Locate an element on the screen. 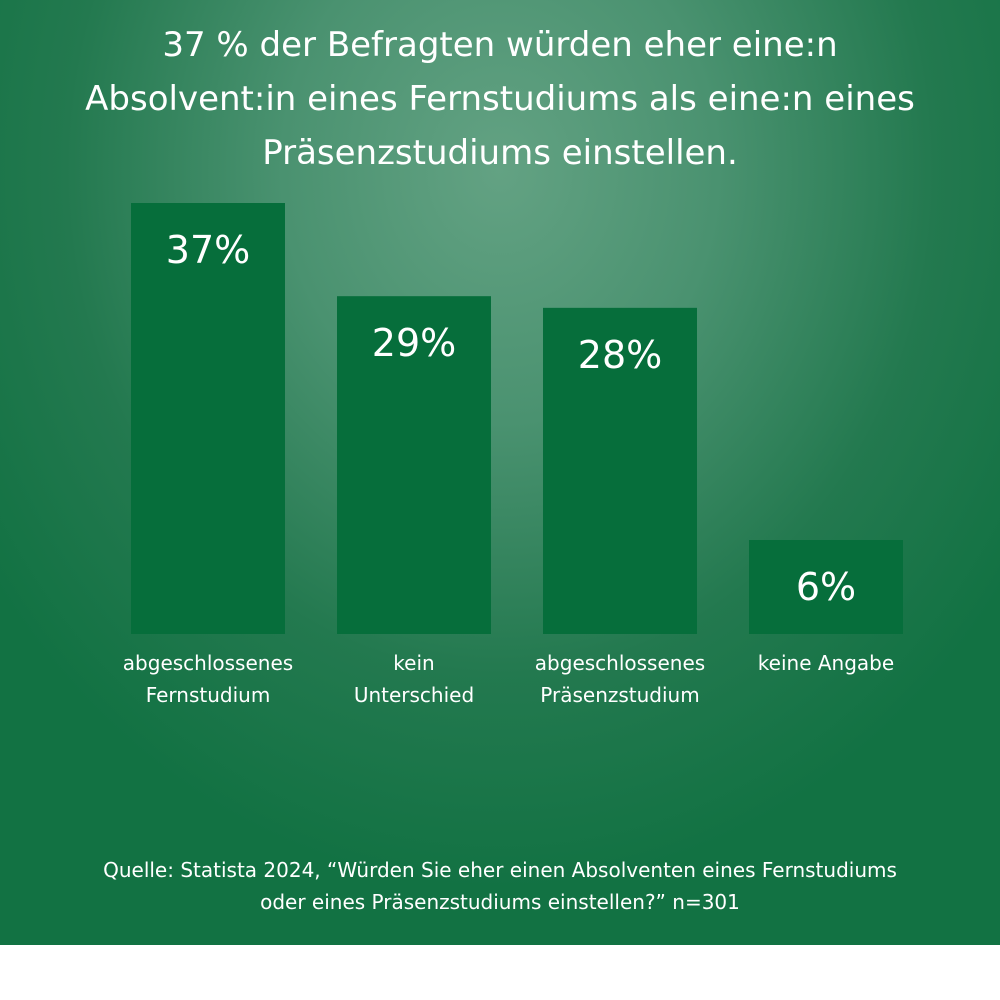 The image size is (1000, 1000). value-label: 28% is located at coordinates (620, 355).